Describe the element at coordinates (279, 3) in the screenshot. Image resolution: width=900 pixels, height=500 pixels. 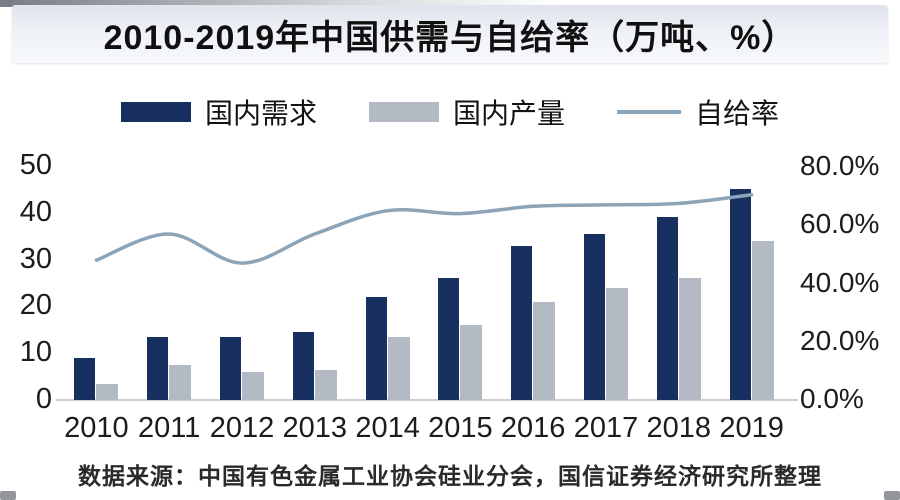
I see `scan-artifact-top` at that location.